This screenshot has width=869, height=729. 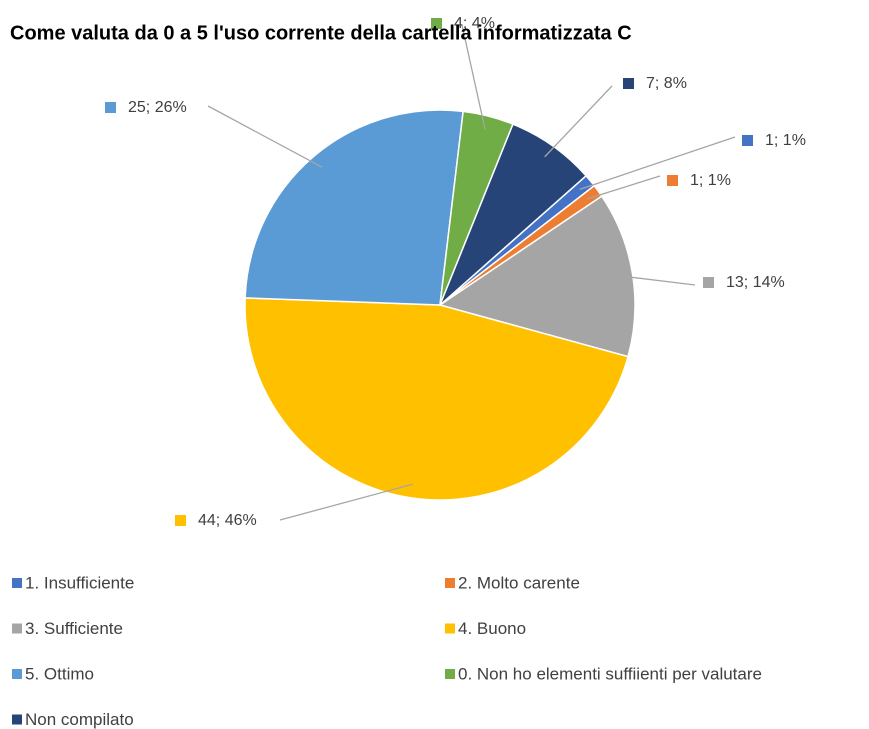 What do you see at coordinates (227, 520) in the screenshot?
I see `data-label: 44; 46%` at bounding box center [227, 520].